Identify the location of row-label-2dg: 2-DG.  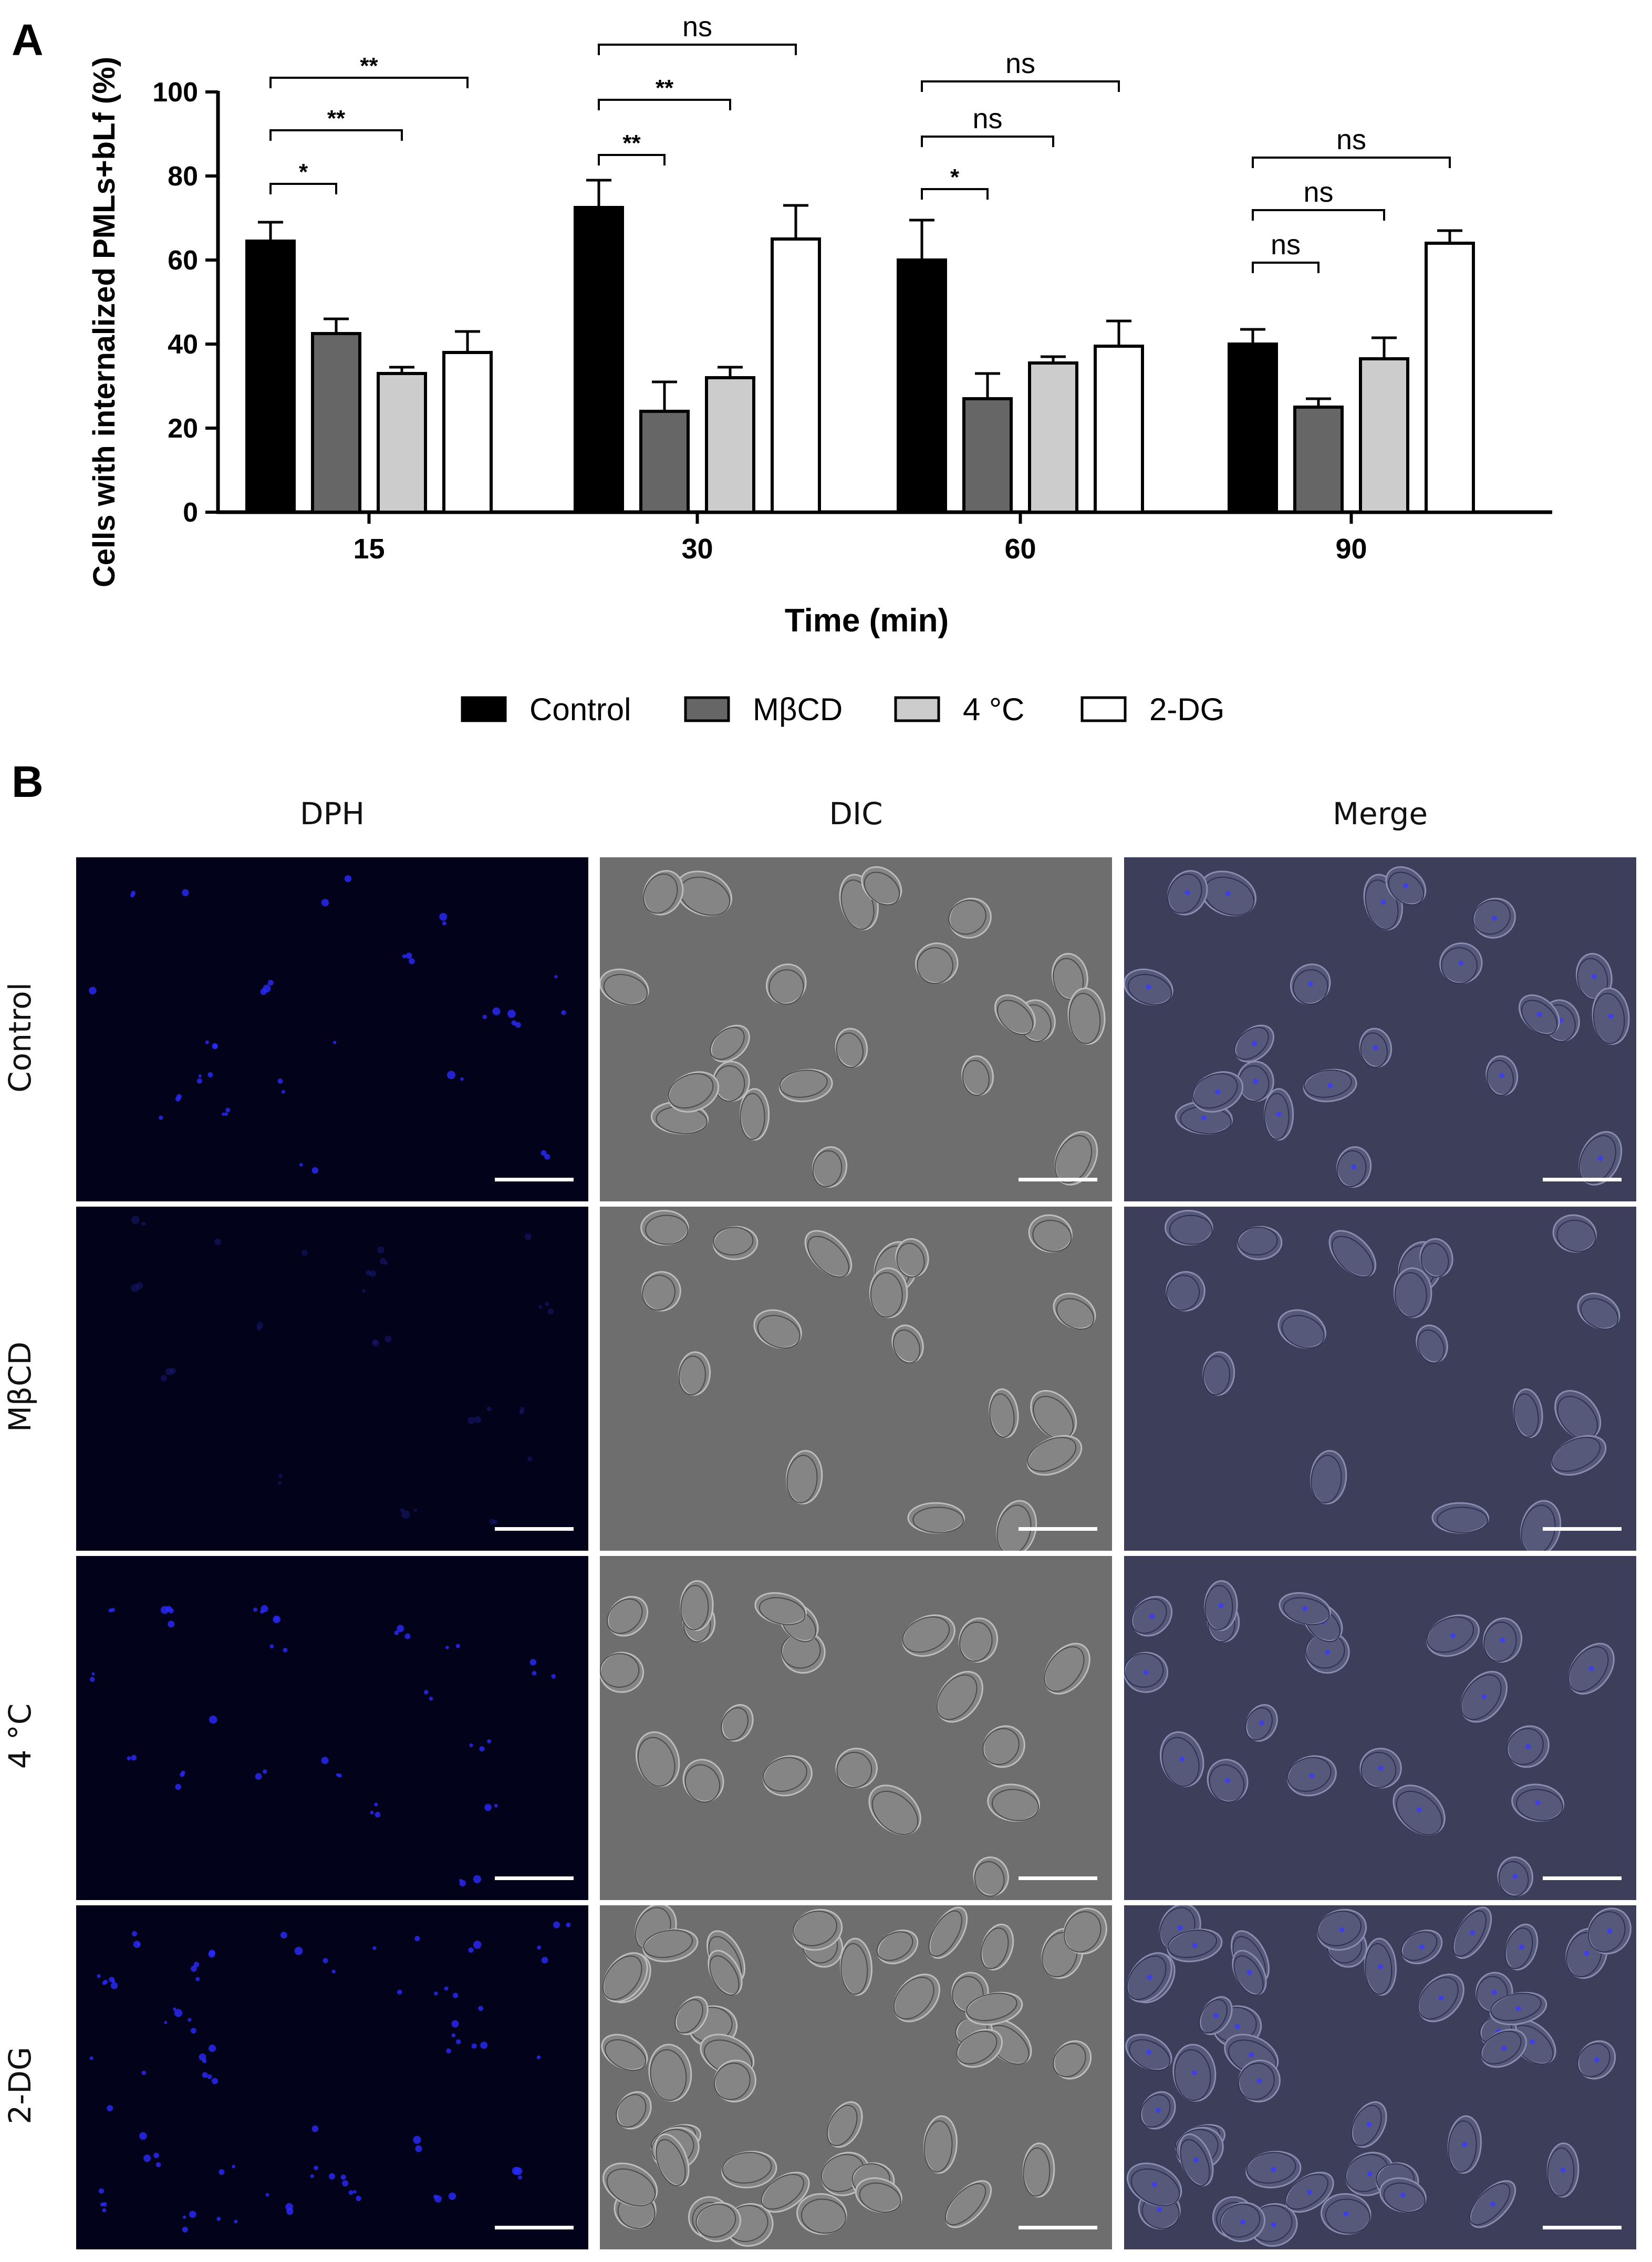
(20, 2085).